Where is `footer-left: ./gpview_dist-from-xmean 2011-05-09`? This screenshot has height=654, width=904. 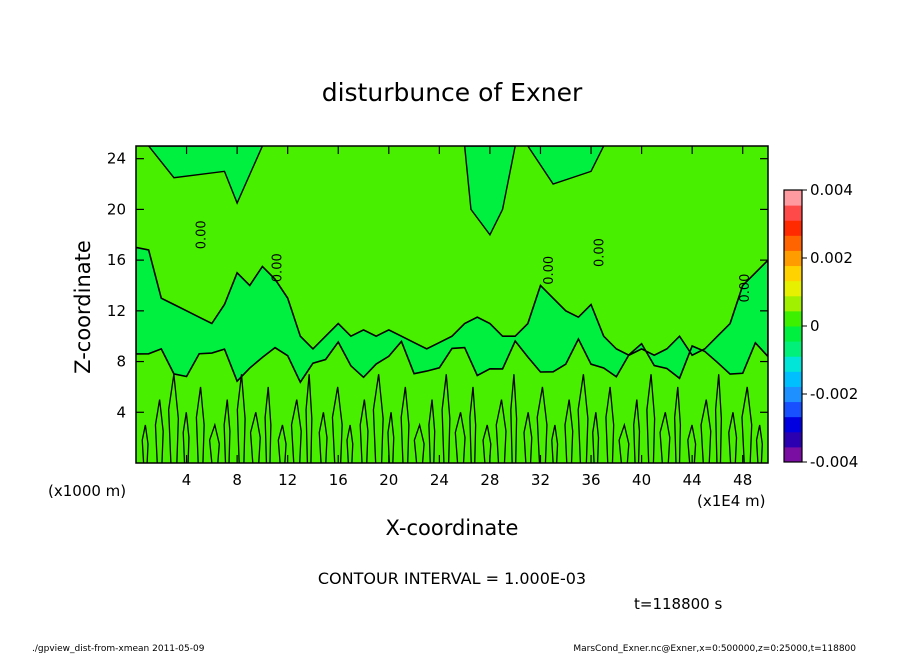
footer-left: ./gpview_dist-from-xmean 2011-05-09 is located at coordinates (118, 649).